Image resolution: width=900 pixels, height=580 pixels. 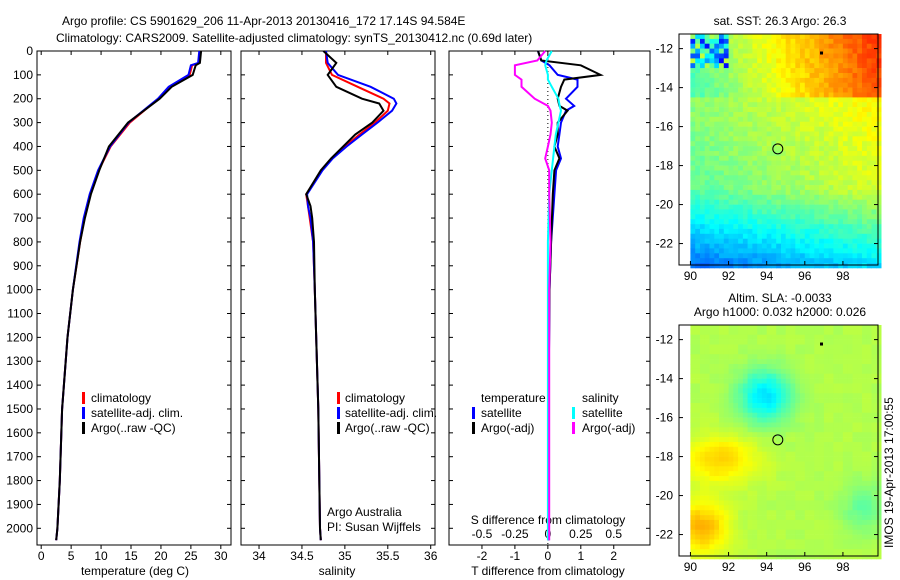 What do you see at coordinates (843, 276) in the screenshot?
I see `x-tick-label: 98` at bounding box center [843, 276].